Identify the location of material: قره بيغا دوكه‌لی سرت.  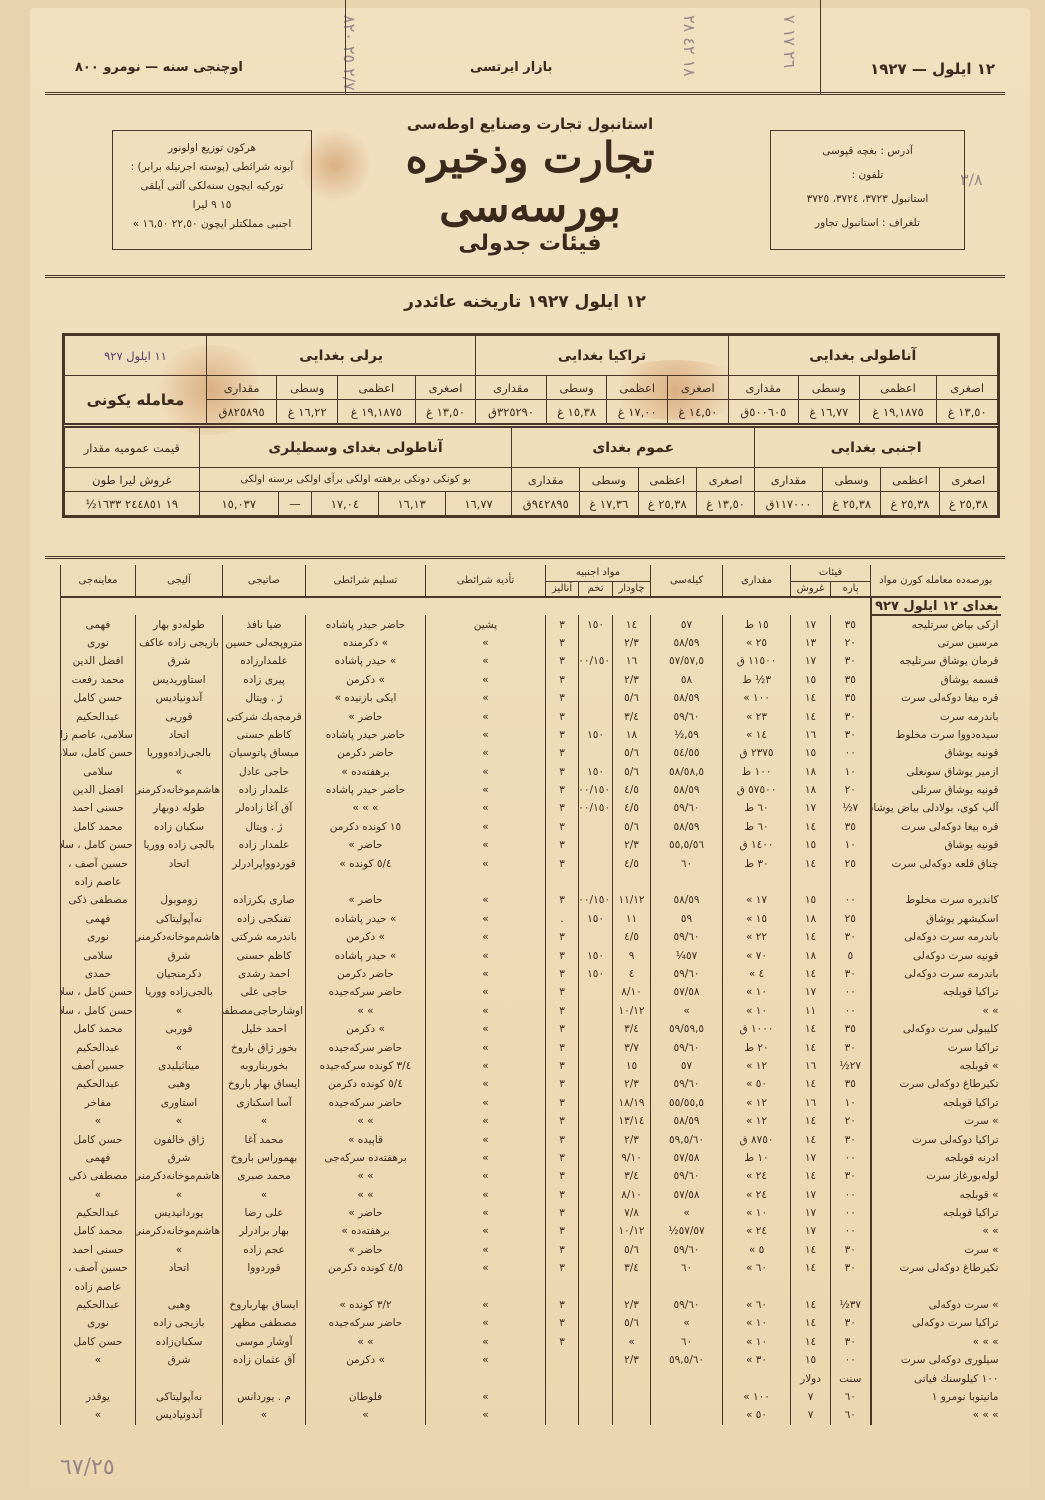
(935, 827).